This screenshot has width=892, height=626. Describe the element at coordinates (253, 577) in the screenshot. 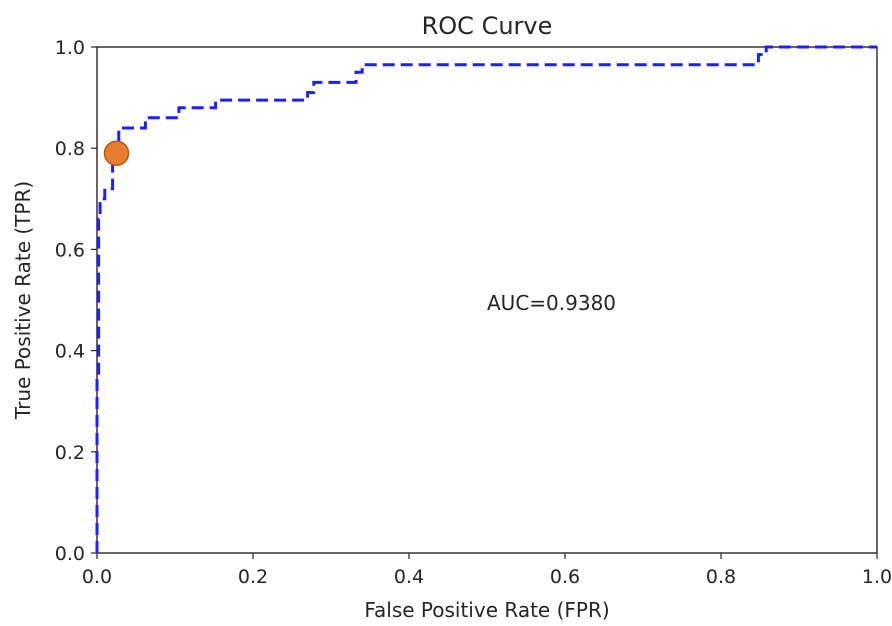

I see `x-tick-label: 0.2` at that location.